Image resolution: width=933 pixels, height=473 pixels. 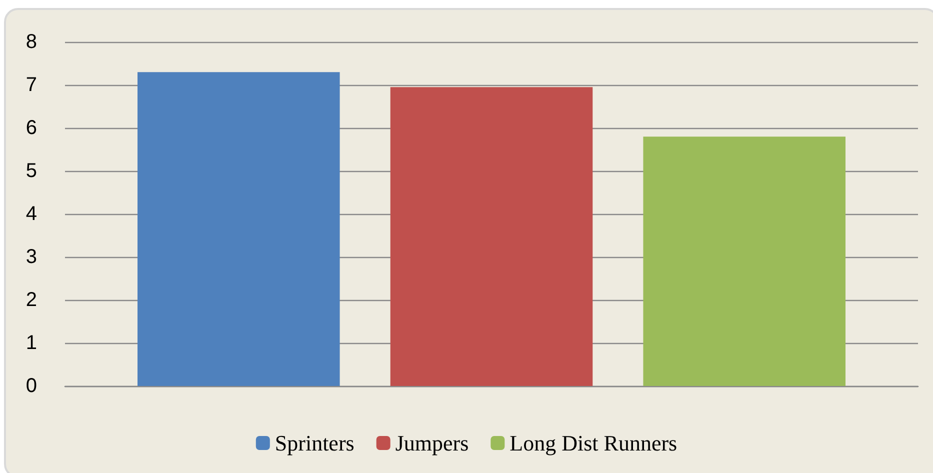 What do you see at coordinates (31, 128) in the screenshot?
I see `y-tick-label: 6` at bounding box center [31, 128].